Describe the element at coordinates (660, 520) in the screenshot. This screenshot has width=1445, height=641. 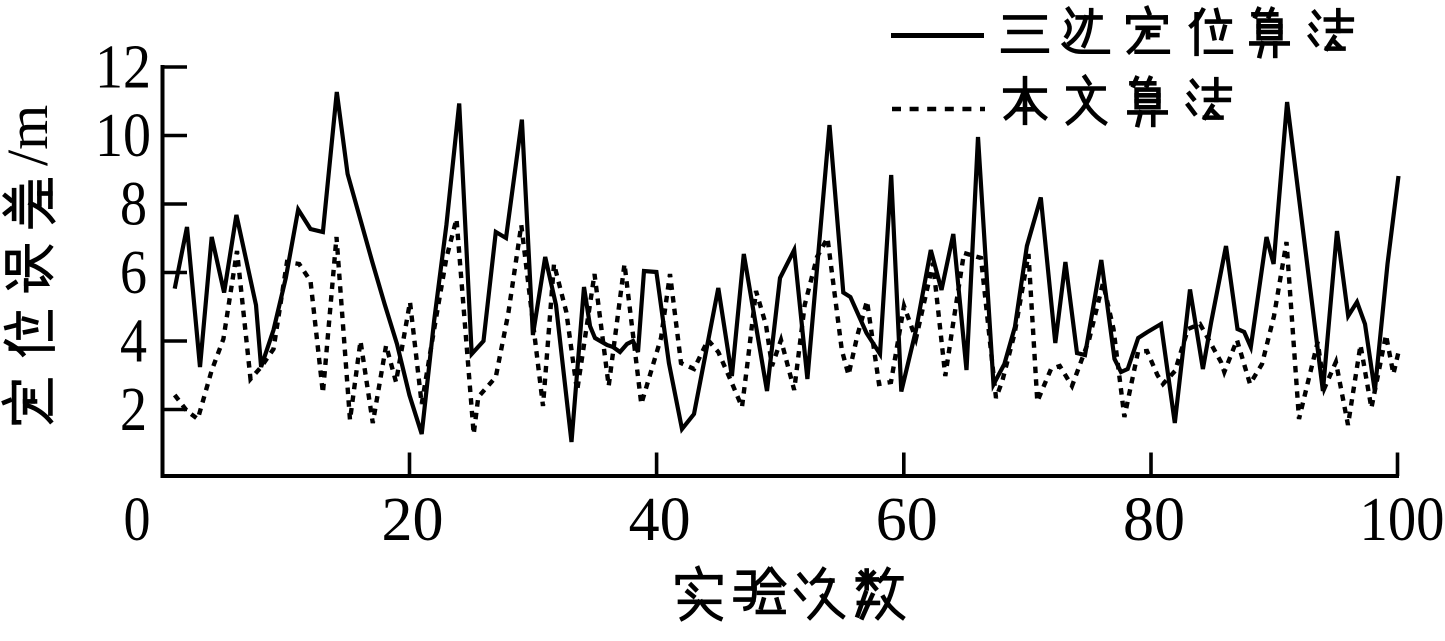
I see `svg-text: 40` at that location.